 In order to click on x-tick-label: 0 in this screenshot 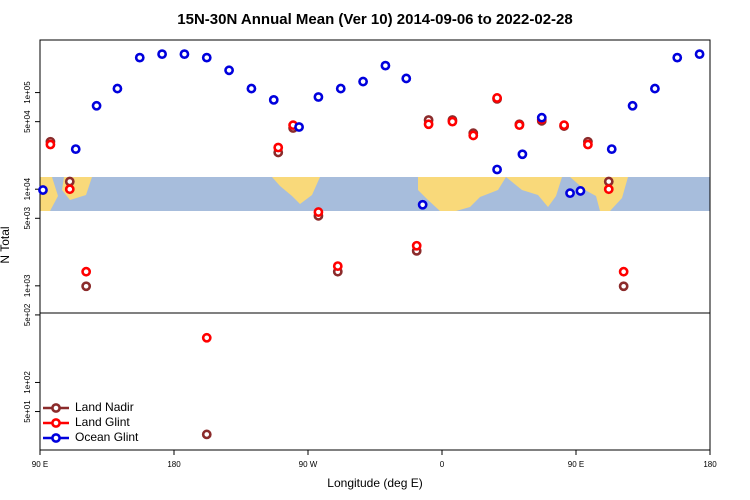, I will do `click(442, 464)`.